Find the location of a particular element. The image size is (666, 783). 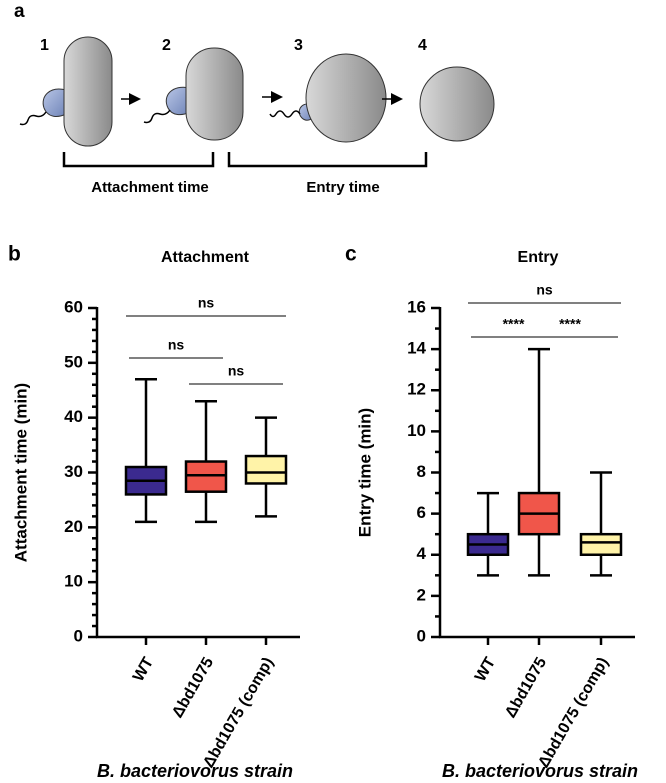

x-tick-label: Δbd1075 (comp) is located at coordinates (573, 713).